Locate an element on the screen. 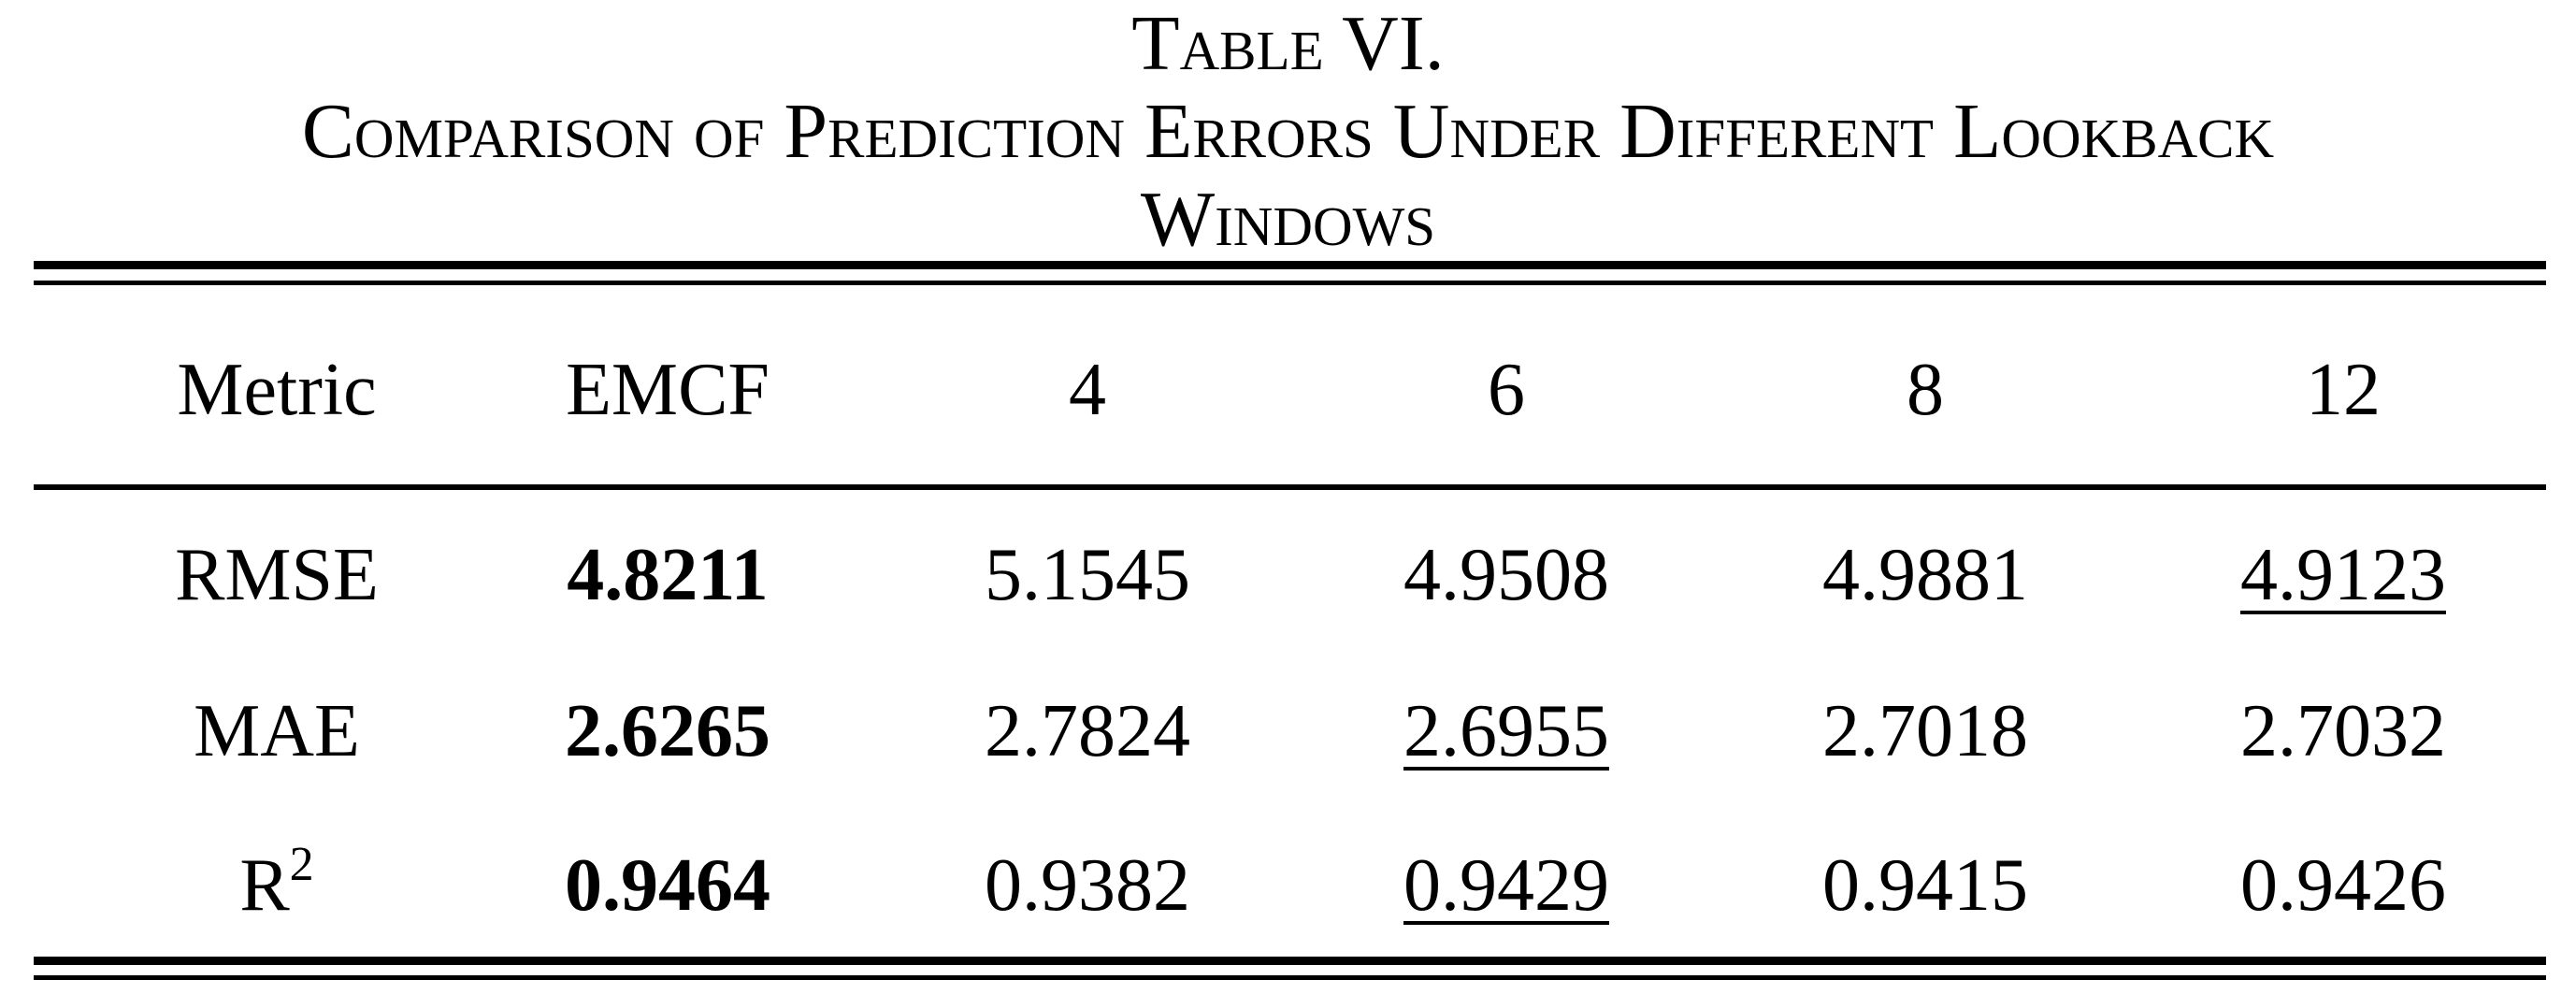  value-text: 4.9881 is located at coordinates (1925, 575).